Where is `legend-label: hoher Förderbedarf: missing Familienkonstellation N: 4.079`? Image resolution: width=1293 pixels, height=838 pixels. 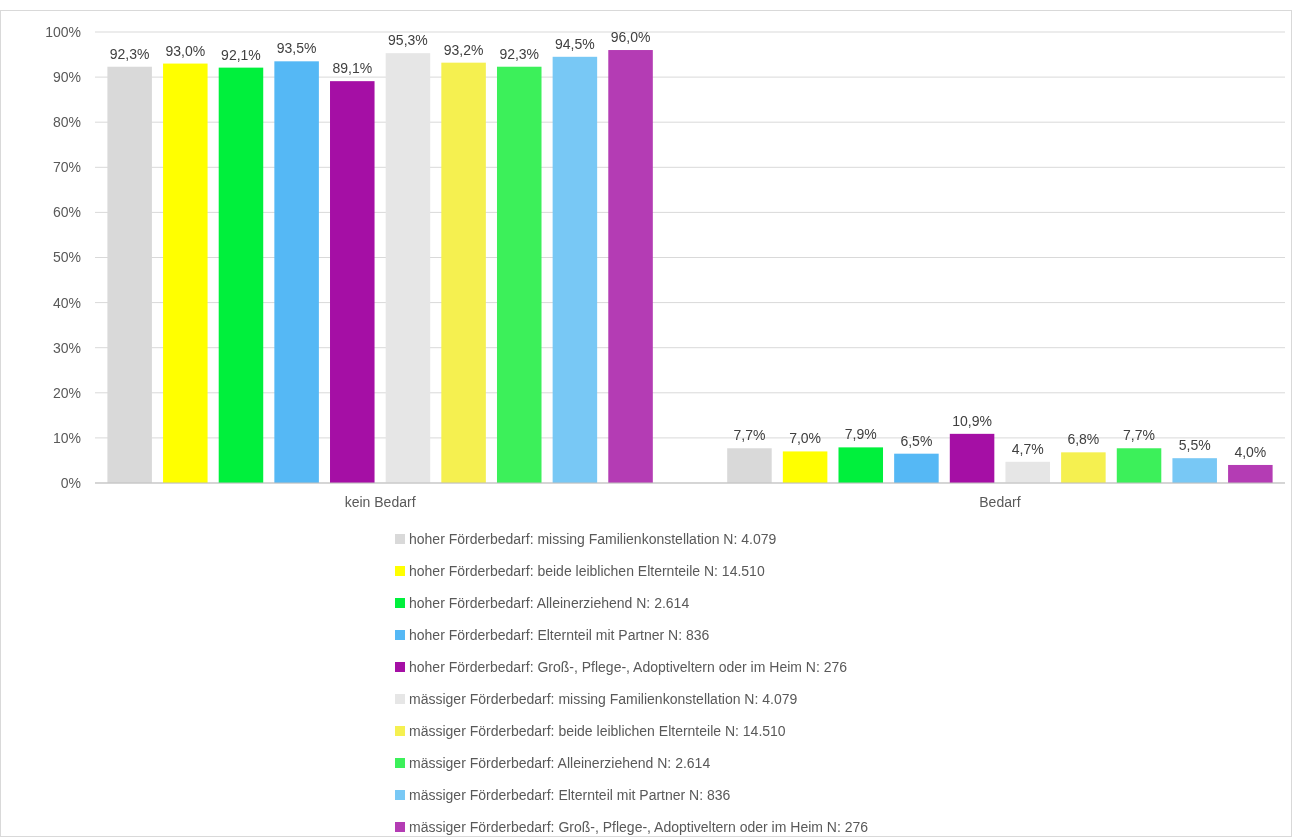
legend-label: hoher Förderbedarf: missing Familienkonstellation N: 4.079 is located at coordinates (593, 539).